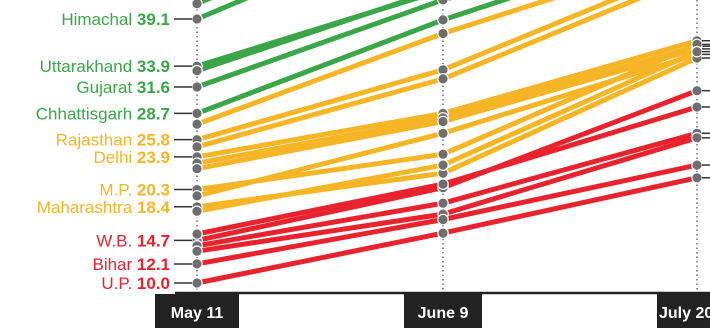 This screenshot has width=710, height=328. I want to click on series-value-20: 12.1, so click(153, 264).